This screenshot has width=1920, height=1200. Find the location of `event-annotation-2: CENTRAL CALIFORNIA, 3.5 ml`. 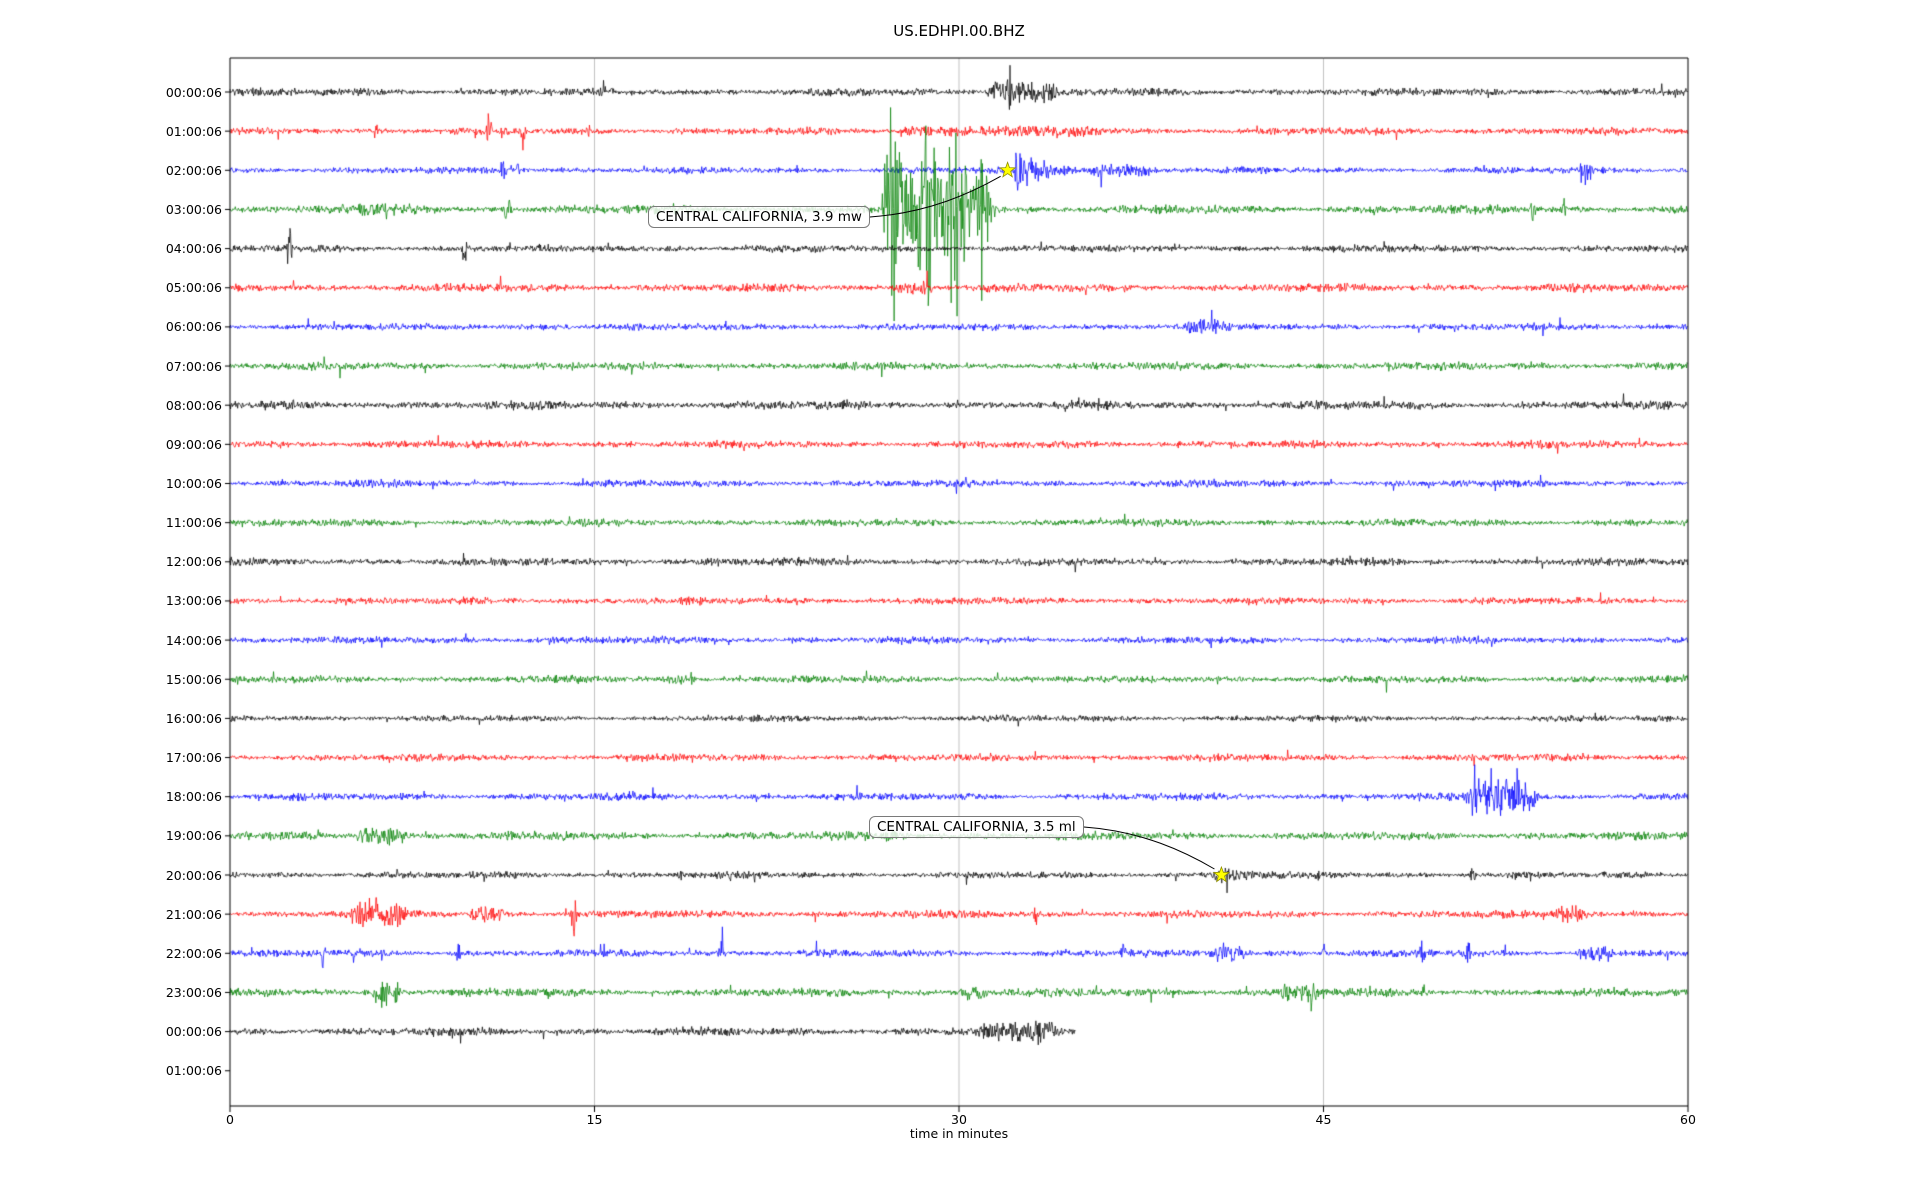

event-annotation-2: CENTRAL CALIFORNIA, 3.5 ml is located at coordinates (976, 827).